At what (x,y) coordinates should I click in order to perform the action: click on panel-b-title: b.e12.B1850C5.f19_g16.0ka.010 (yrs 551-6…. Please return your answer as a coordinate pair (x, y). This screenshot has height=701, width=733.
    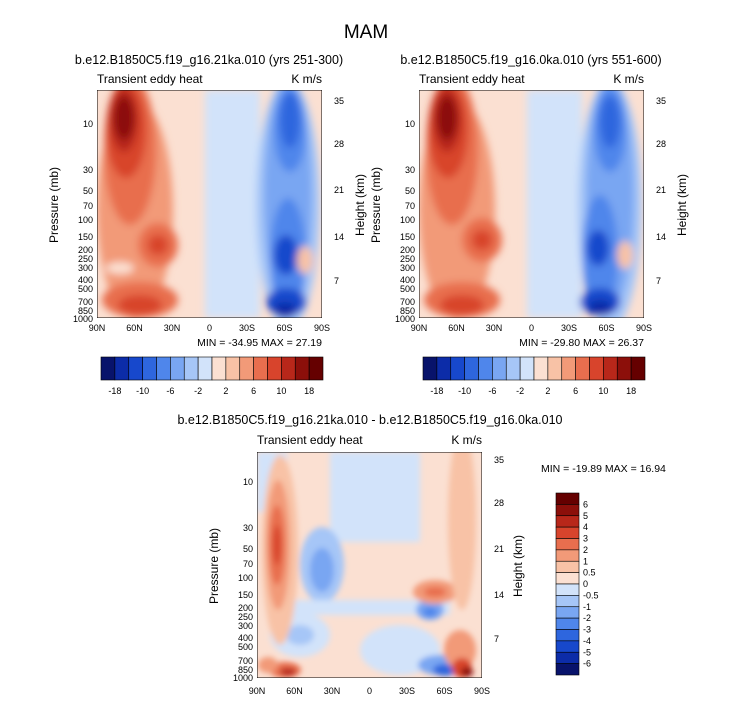
    Looking at the image, I should click on (530, 60).